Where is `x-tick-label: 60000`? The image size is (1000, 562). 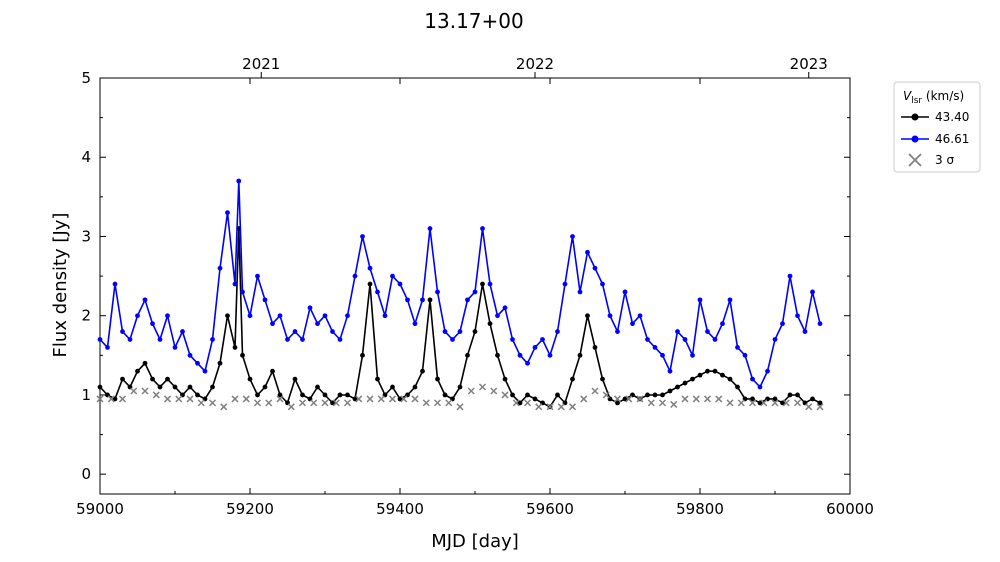
x-tick-label: 60000 is located at coordinates (850, 509).